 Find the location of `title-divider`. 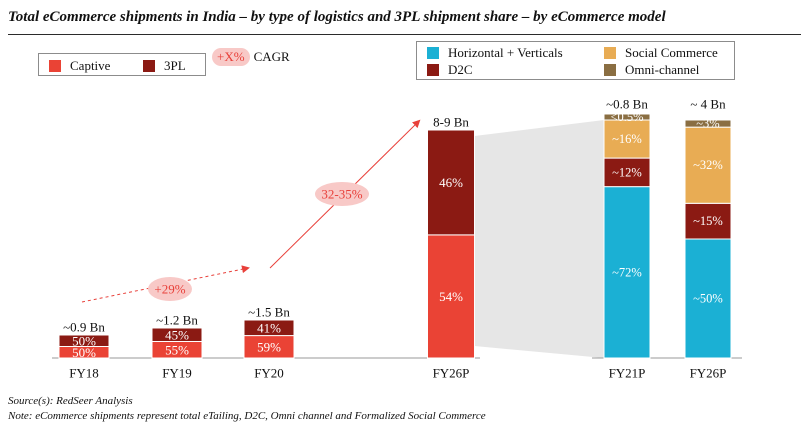

title-divider is located at coordinates (404, 34).